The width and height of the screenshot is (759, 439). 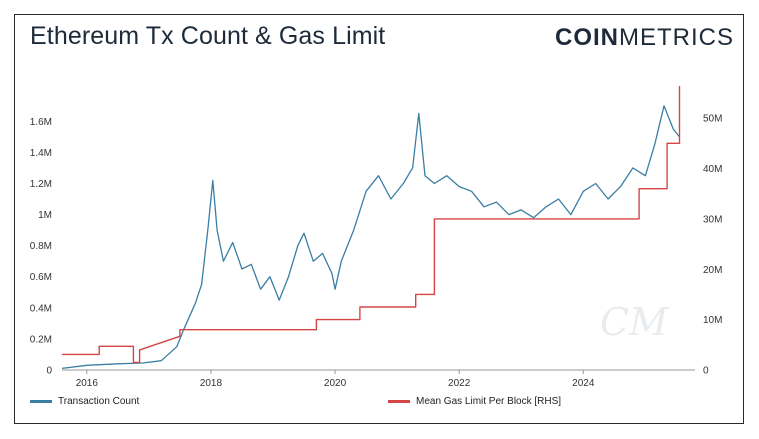 What do you see at coordinates (41, 122) in the screenshot?
I see `y-left-tick-label: 1.6M` at bounding box center [41, 122].